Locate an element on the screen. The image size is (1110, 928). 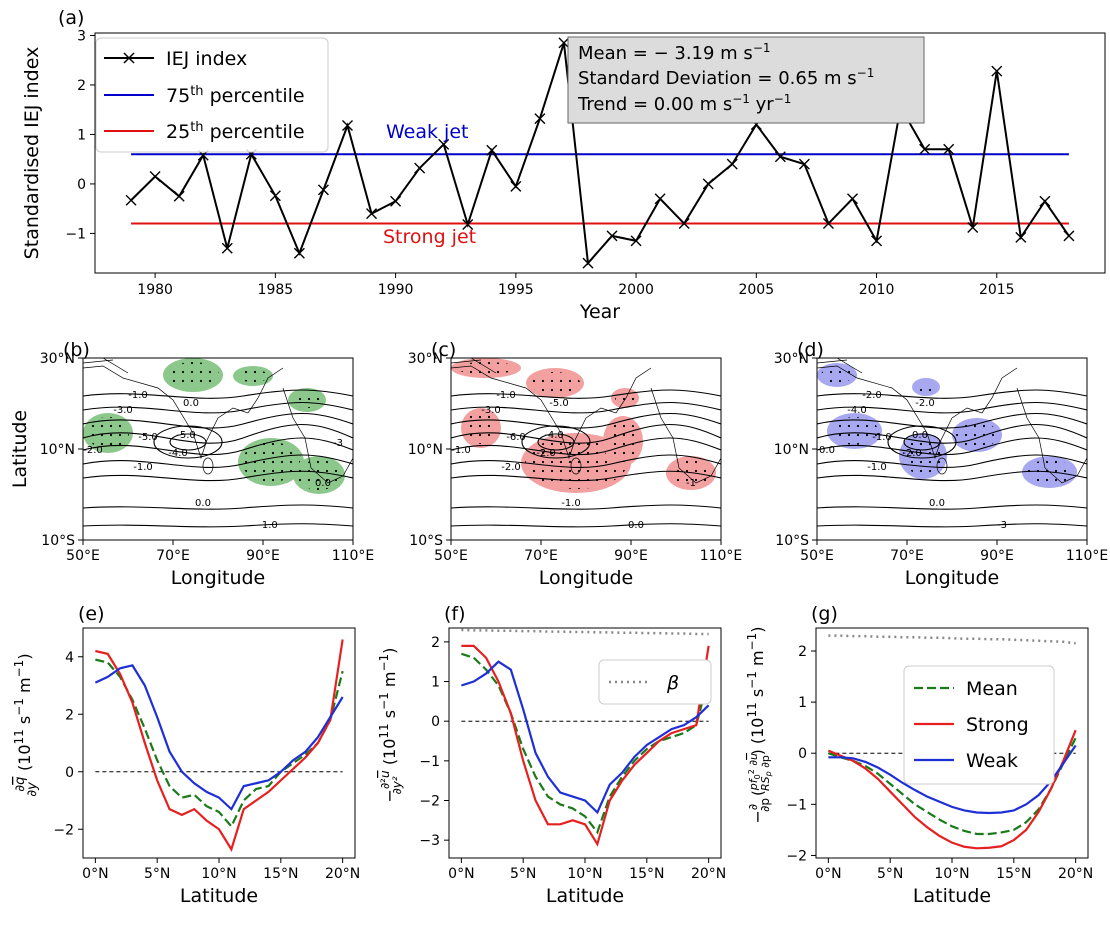
x-tick-label: 1980 is located at coordinates (155, 290).